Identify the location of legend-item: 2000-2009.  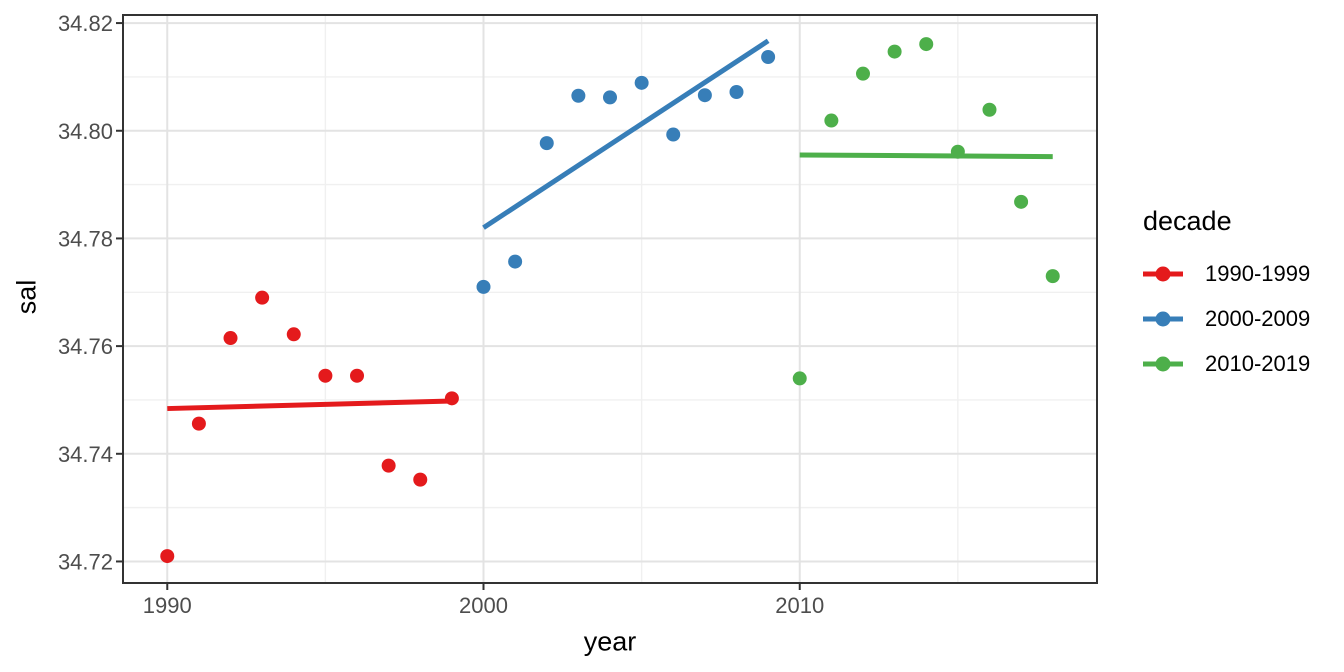
(1226, 319).